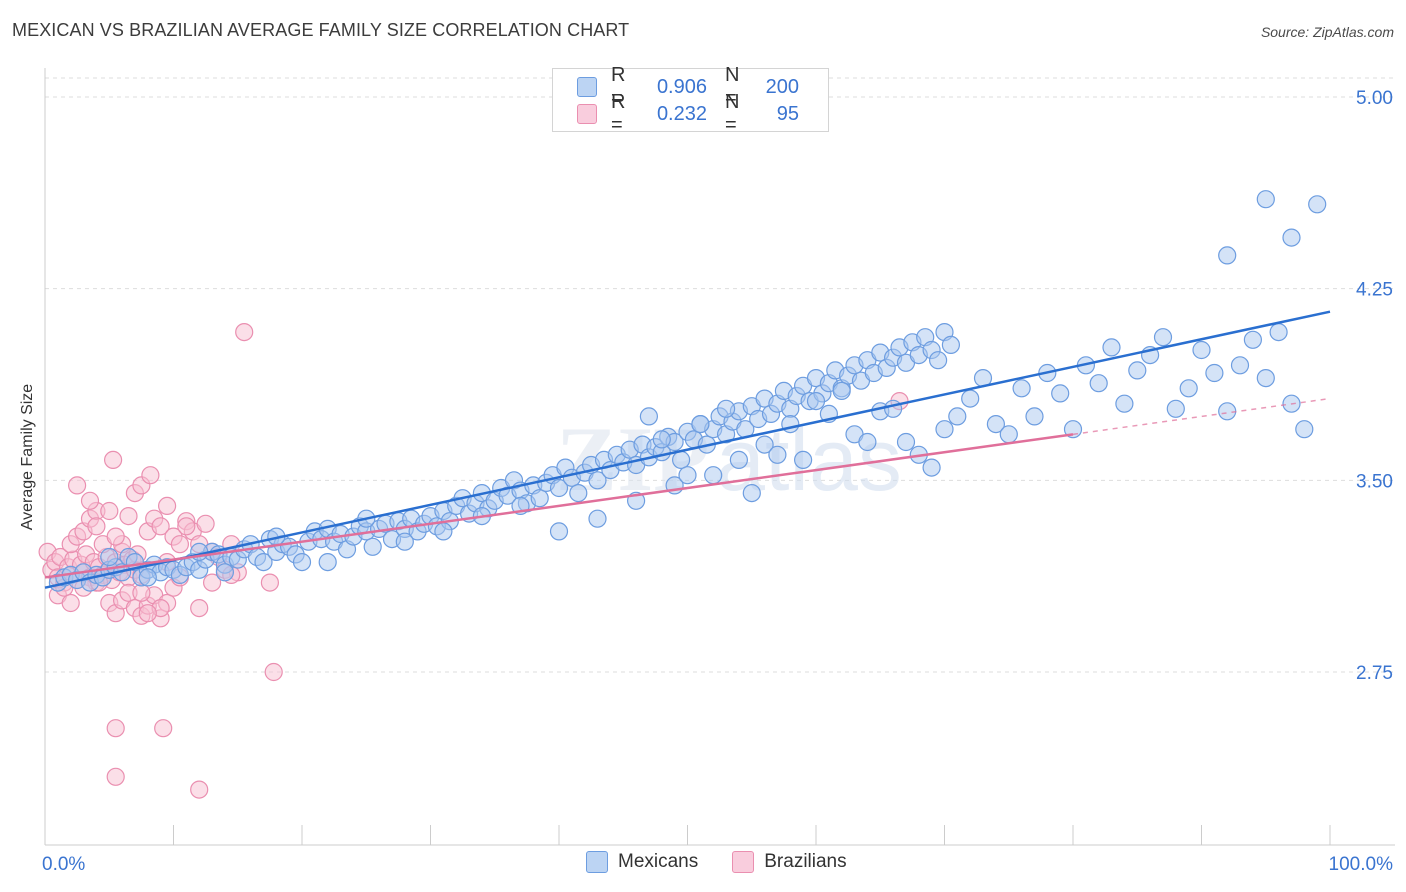  What do you see at coordinates (658, 861) in the screenshot?
I see `series-label-mexicans: Mexicans` at bounding box center [658, 861].